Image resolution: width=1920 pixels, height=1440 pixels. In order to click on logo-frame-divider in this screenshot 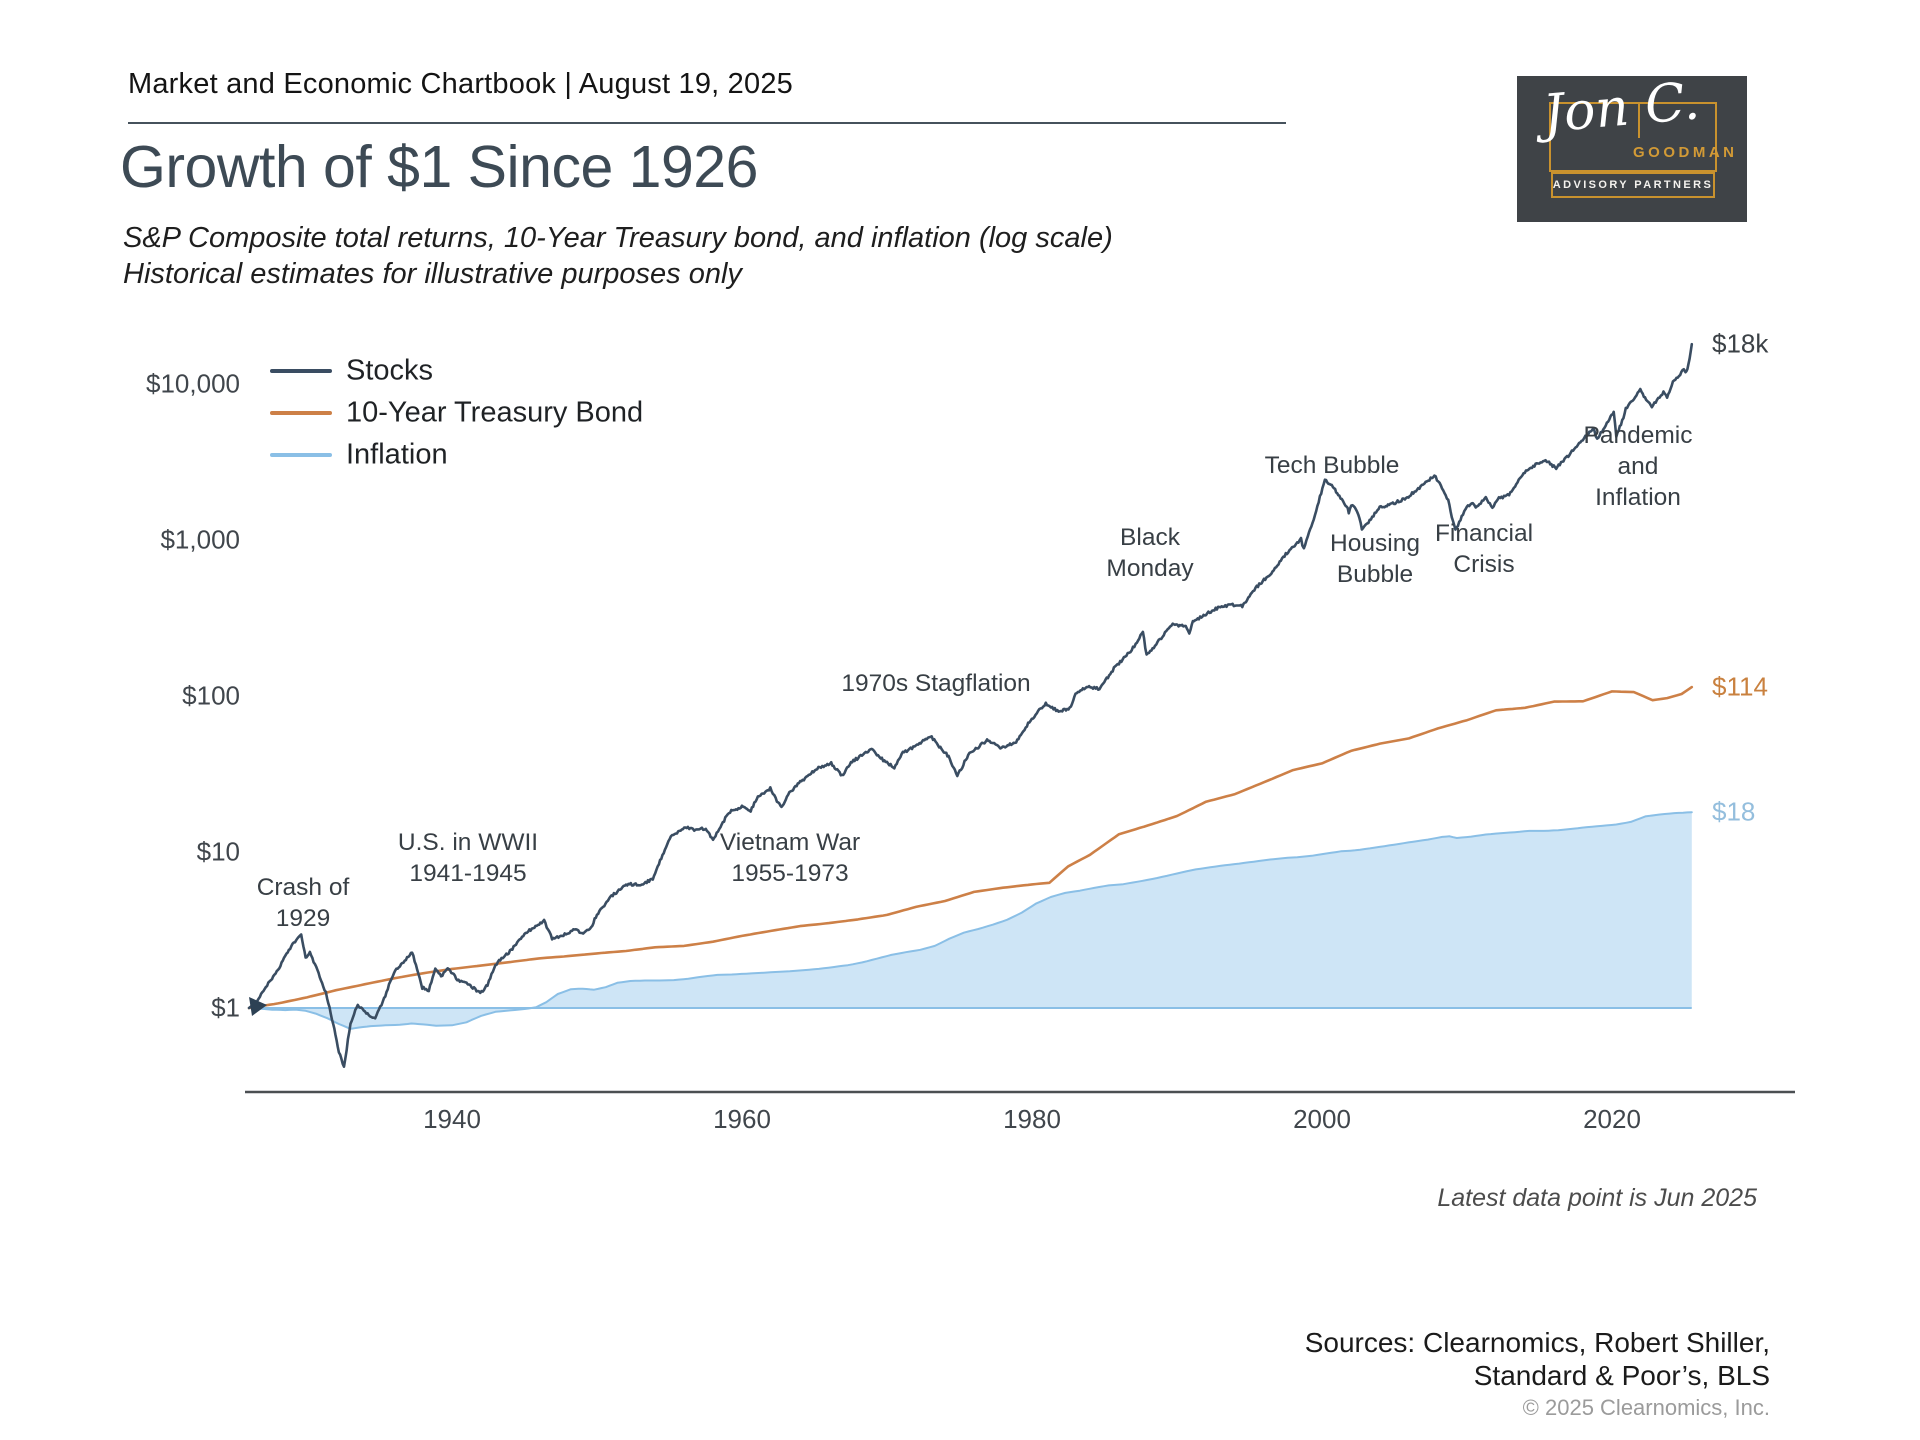, I will do `click(1639, 121)`.